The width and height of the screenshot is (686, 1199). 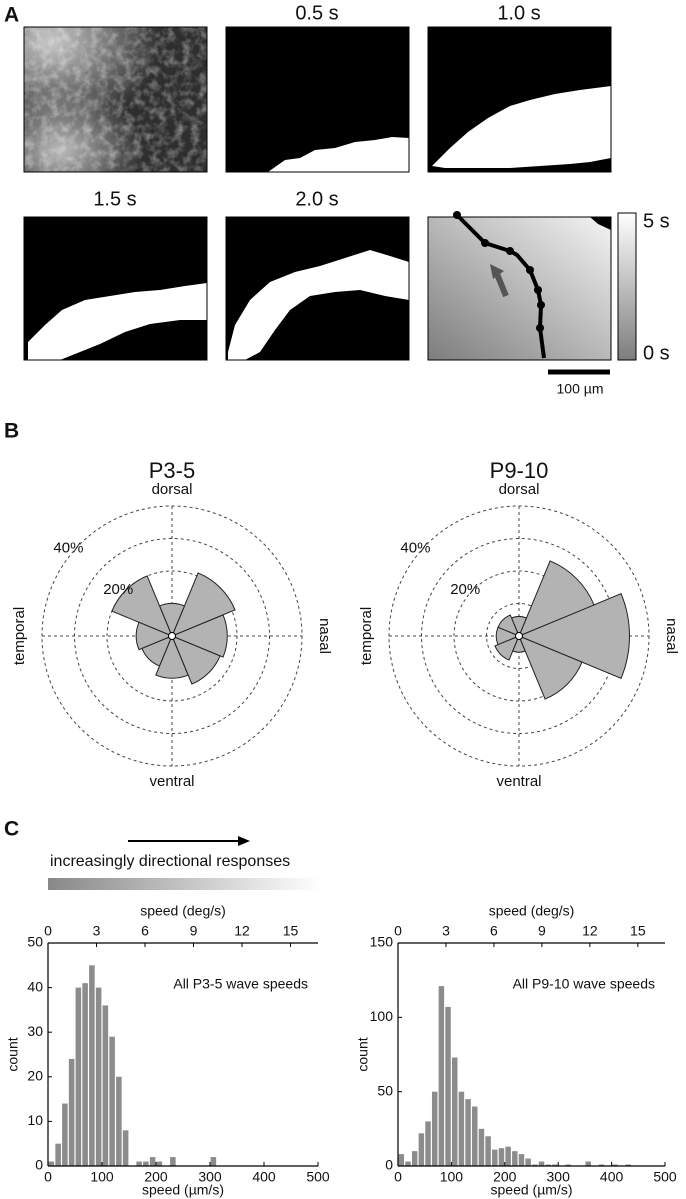 I want to click on frame-label: 0.5 s, so click(x=316, y=13).